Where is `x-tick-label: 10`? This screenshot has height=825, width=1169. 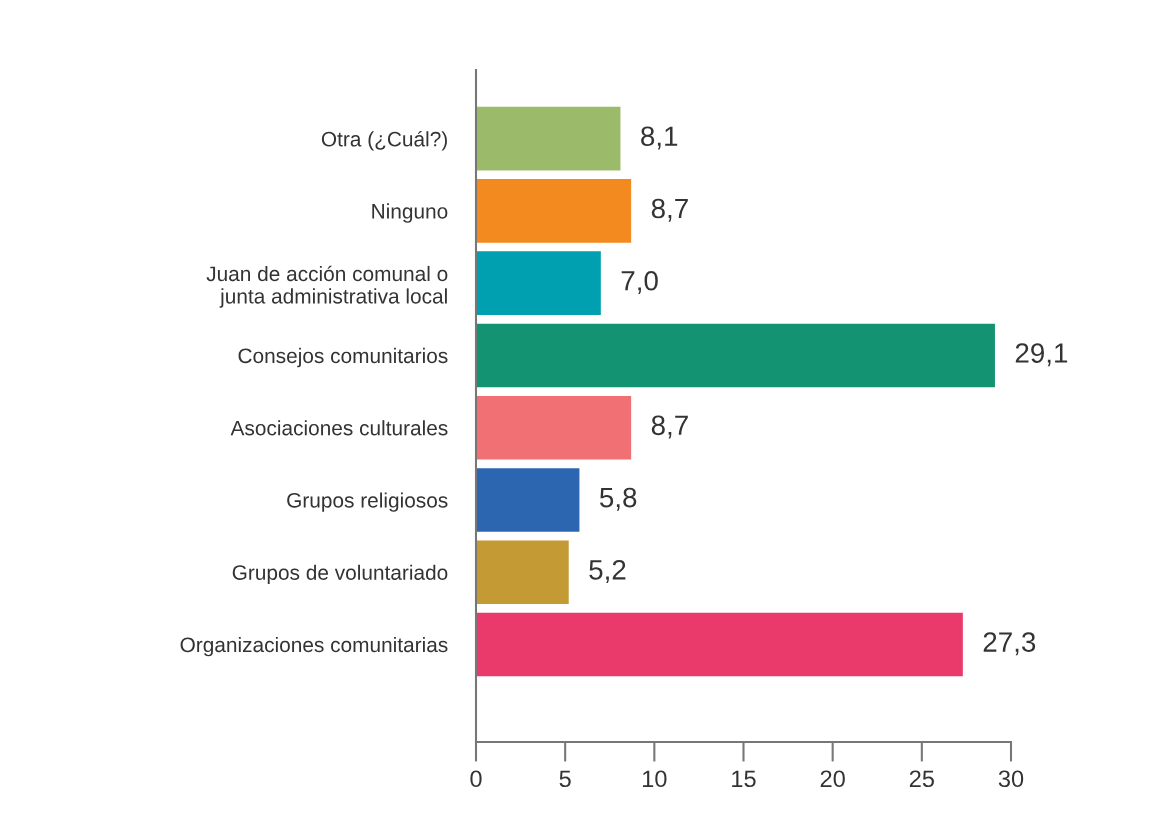 x-tick-label: 10 is located at coordinates (655, 779).